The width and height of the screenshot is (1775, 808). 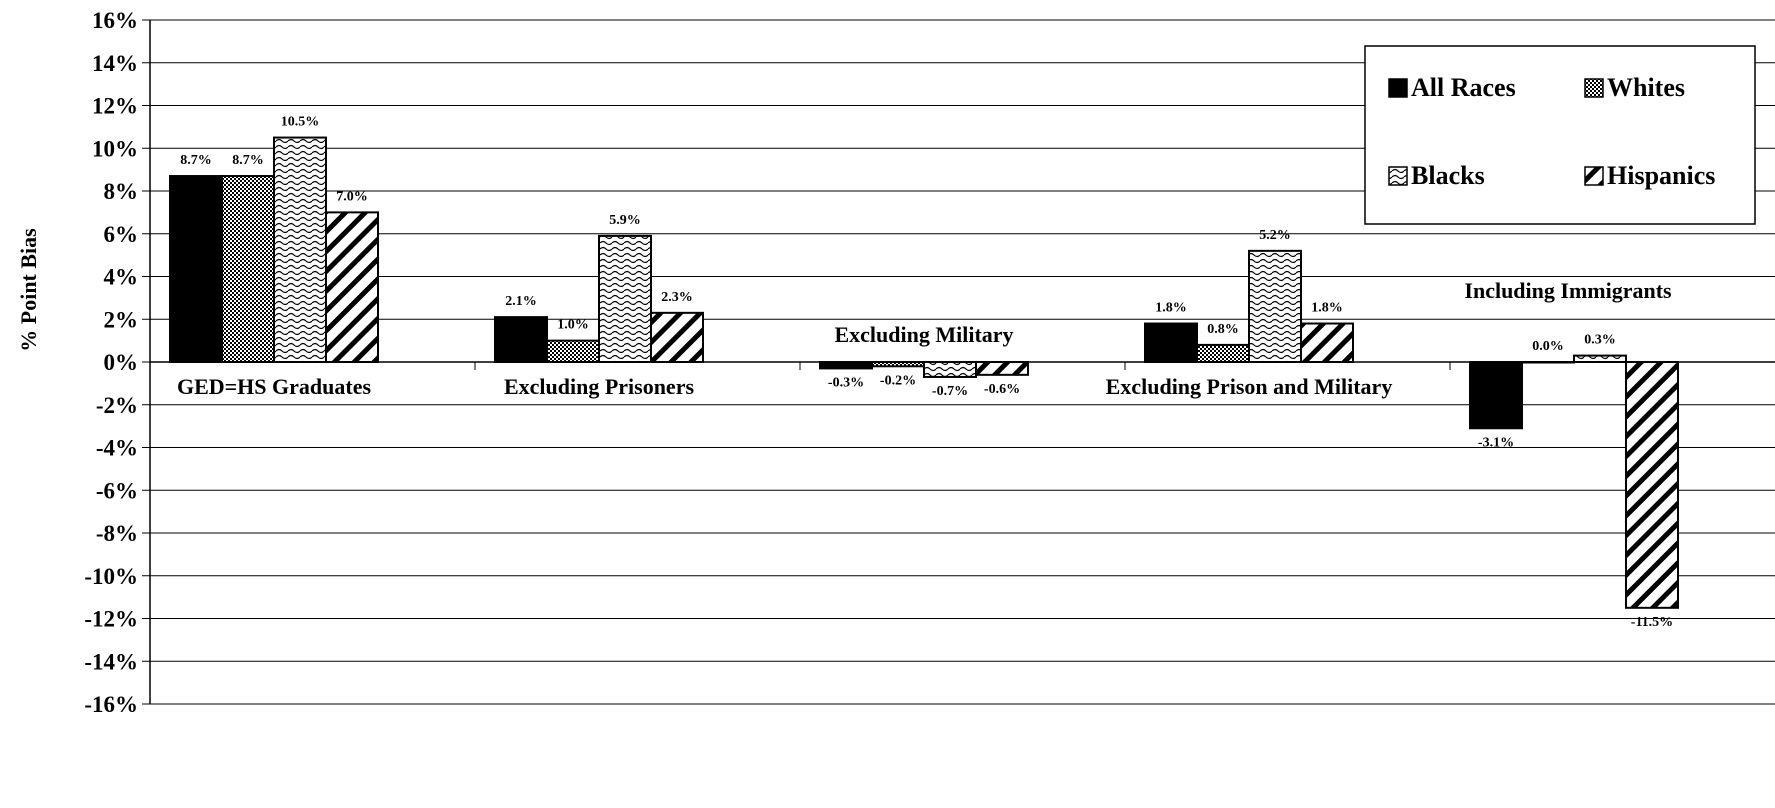 I want to click on y-tick-label: 2%, so click(x=121, y=319).